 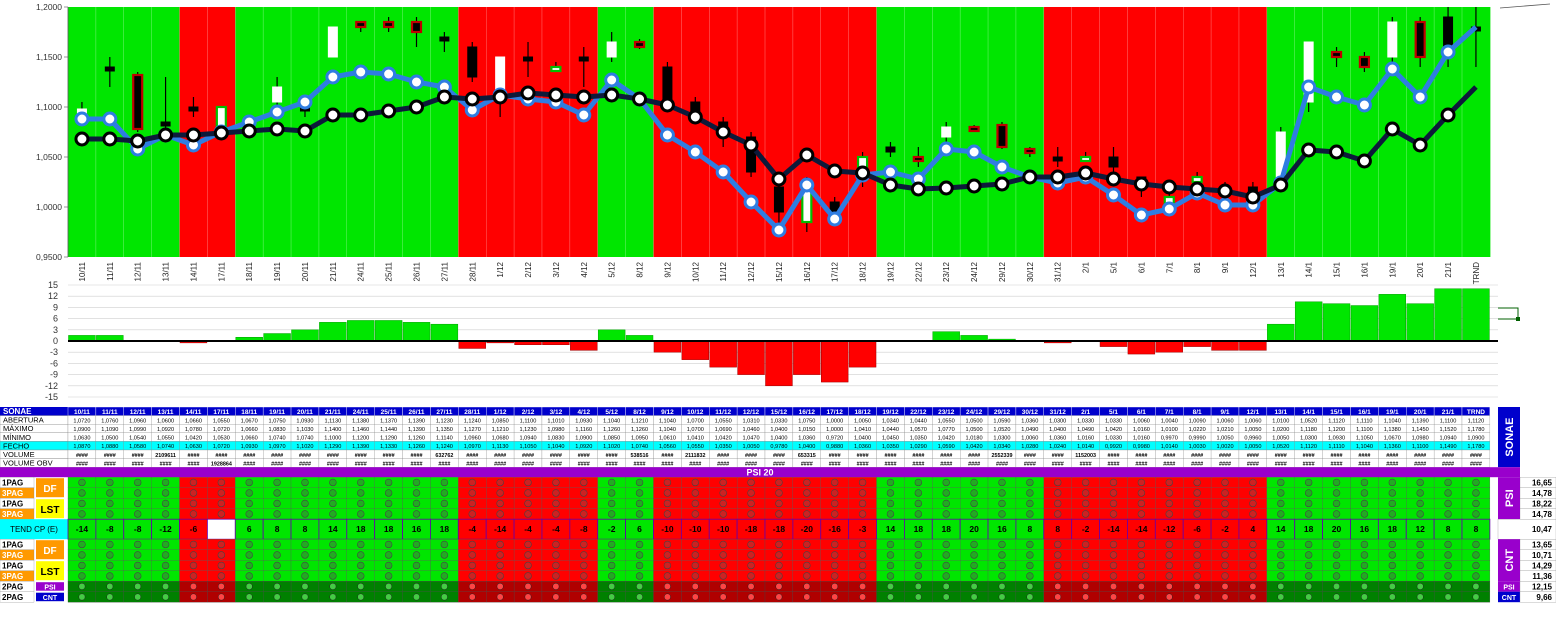 What do you see at coordinates (1225, 529) in the screenshot?
I see `tend-value: -2` at bounding box center [1225, 529].